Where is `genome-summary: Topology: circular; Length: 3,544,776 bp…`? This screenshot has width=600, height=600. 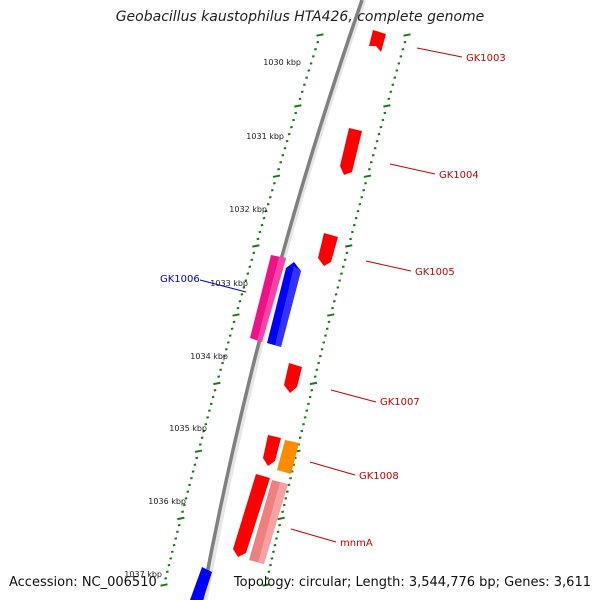
genome-summary: Topology: circular; Length: 3,544,776 bp… is located at coordinates (412, 582).